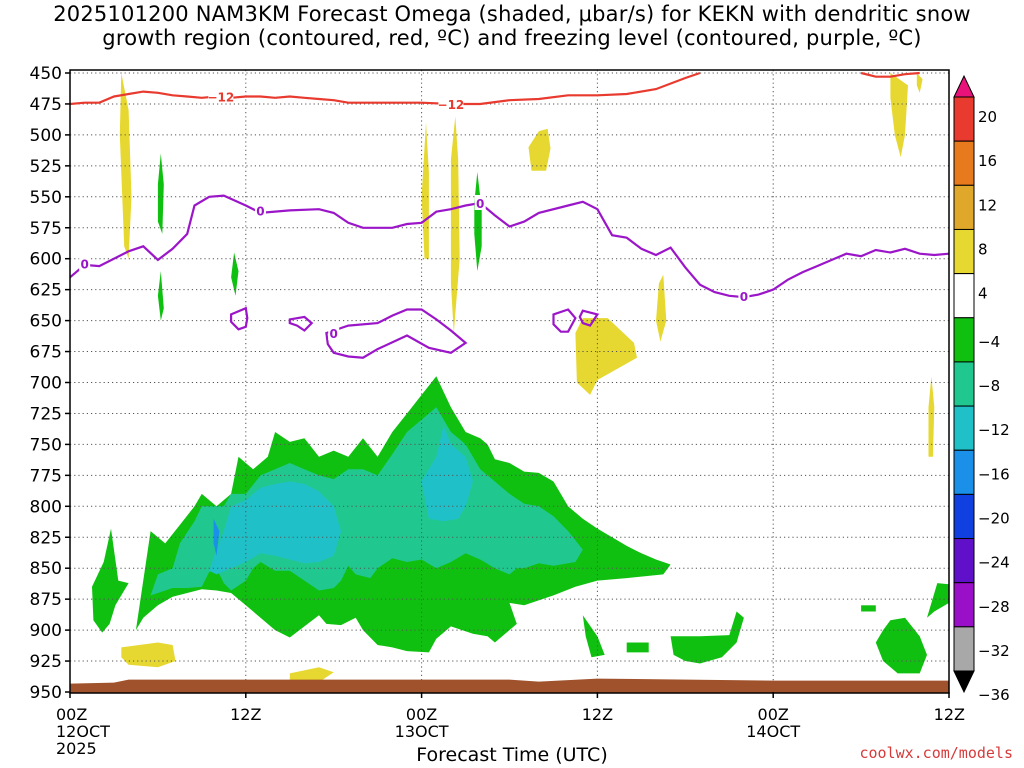 This screenshot has width=1024, height=768. I want to click on freezing-label-4: 0, so click(744, 295).